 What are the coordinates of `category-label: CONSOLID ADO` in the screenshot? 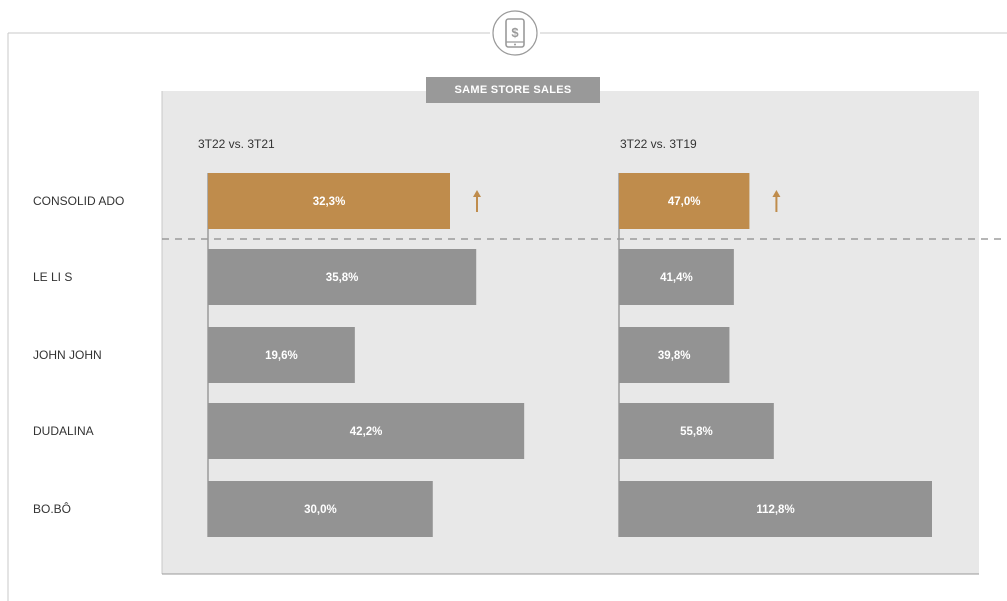 It's located at (78, 201).